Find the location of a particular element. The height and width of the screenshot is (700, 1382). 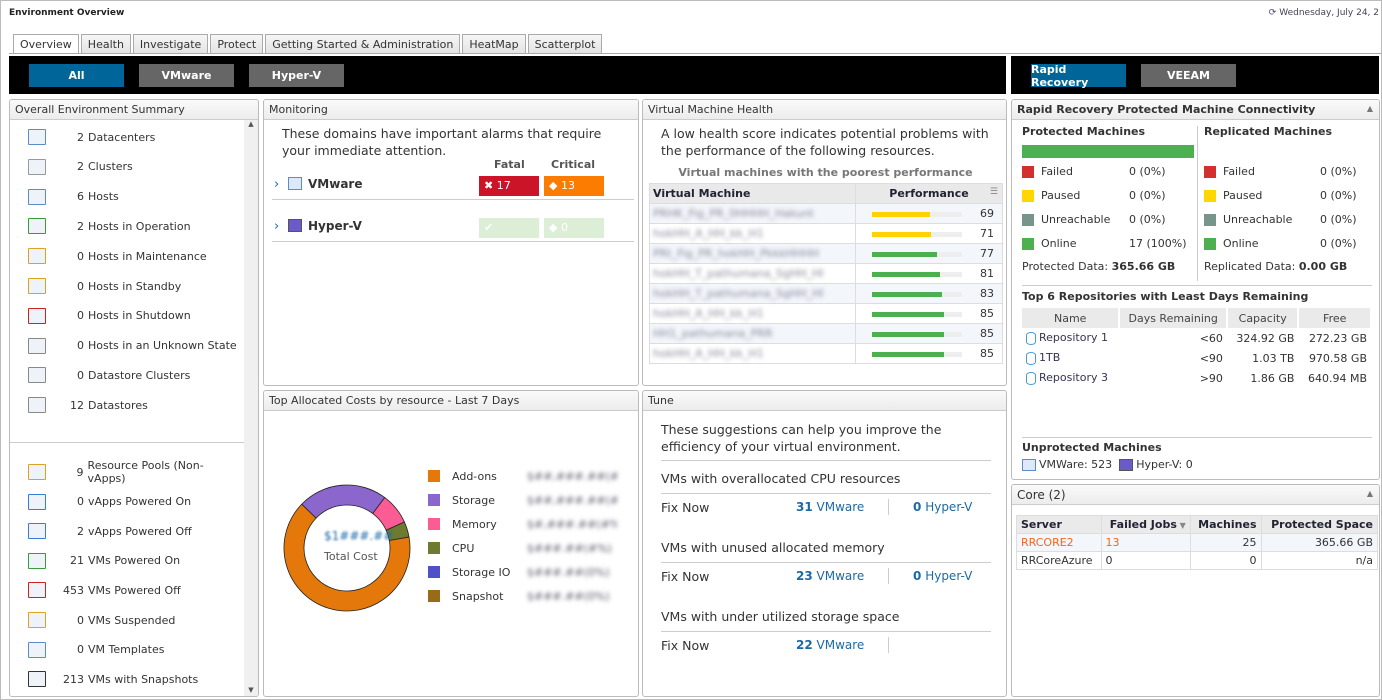

legend-item: Storage $##,###.##(##%) is located at coordinates (522, 500).